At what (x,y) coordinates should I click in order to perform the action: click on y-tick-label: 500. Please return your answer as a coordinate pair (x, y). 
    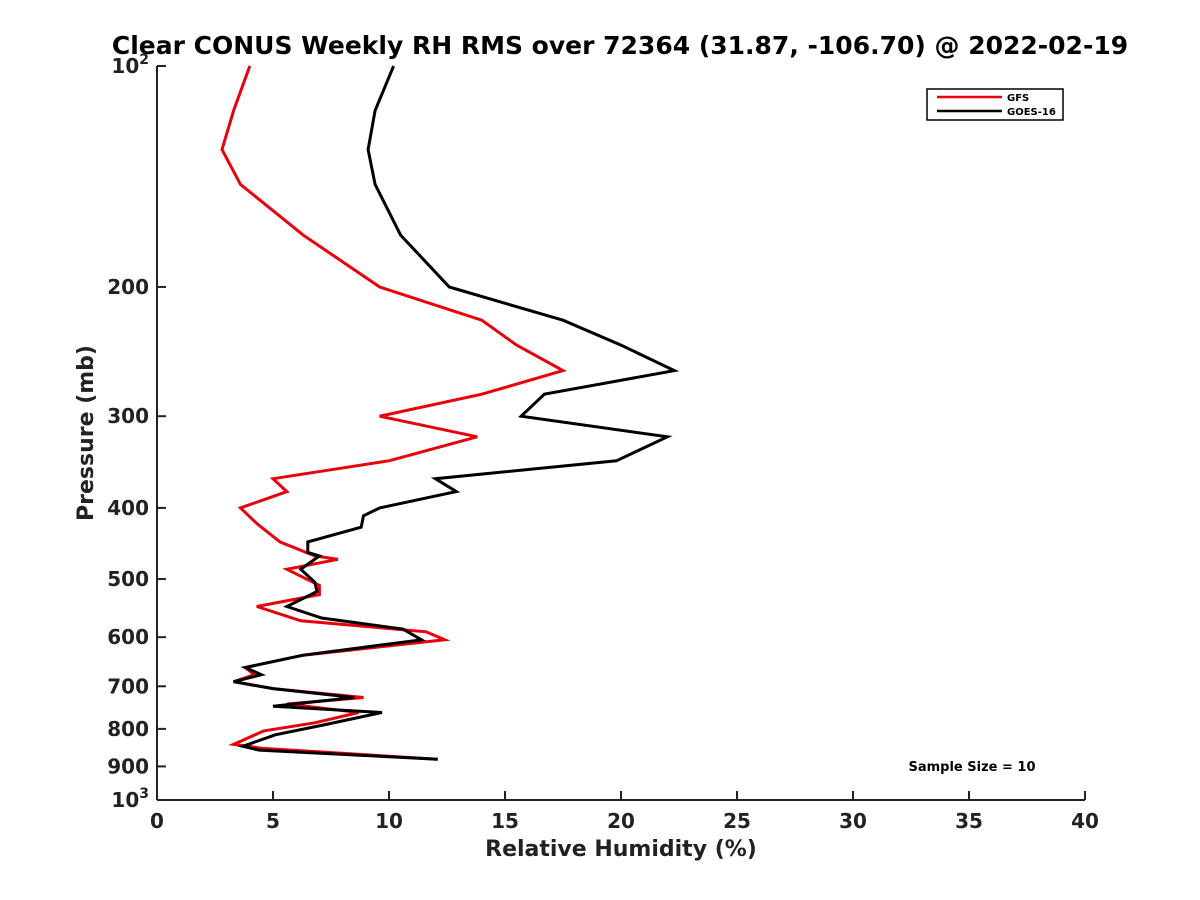
    Looking at the image, I should click on (128, 579).